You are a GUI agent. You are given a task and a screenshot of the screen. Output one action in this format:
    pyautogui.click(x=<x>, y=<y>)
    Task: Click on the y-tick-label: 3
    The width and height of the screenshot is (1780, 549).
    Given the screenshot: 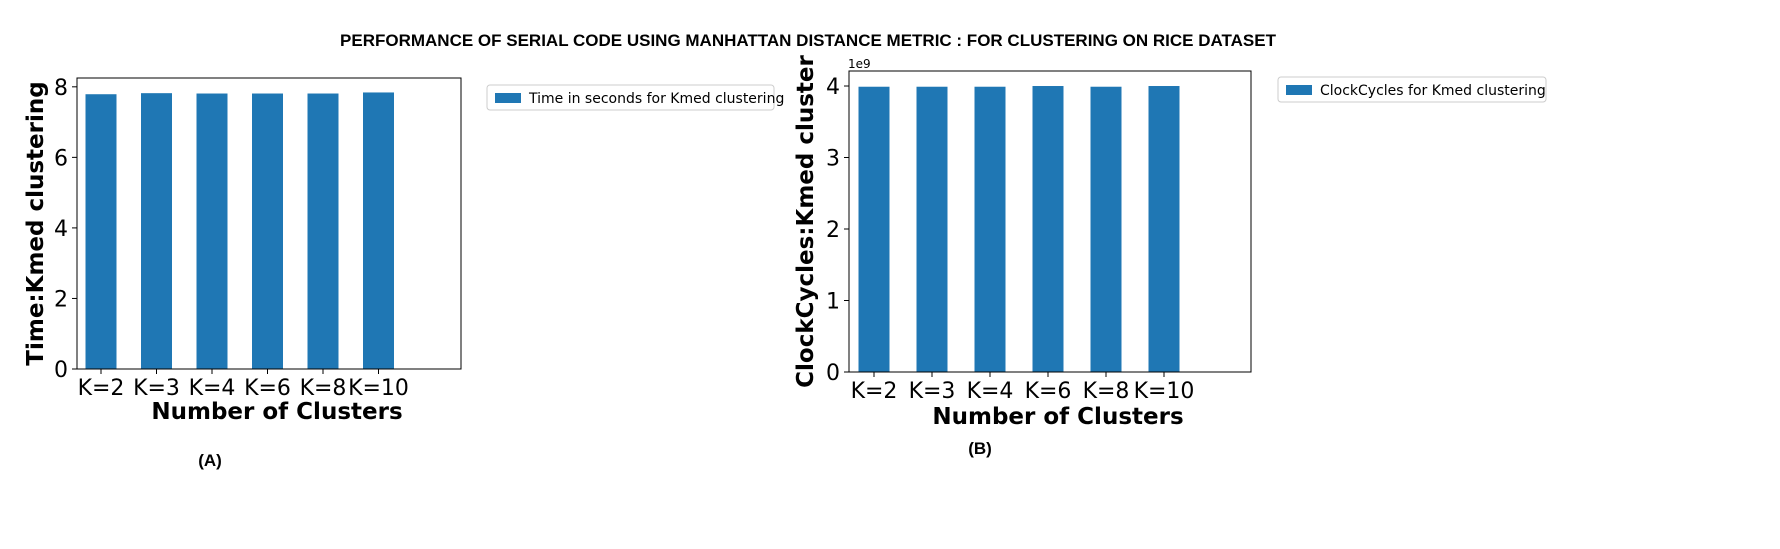 What is the action you would take?
    pyautogui.click(x=833, y=159)
    